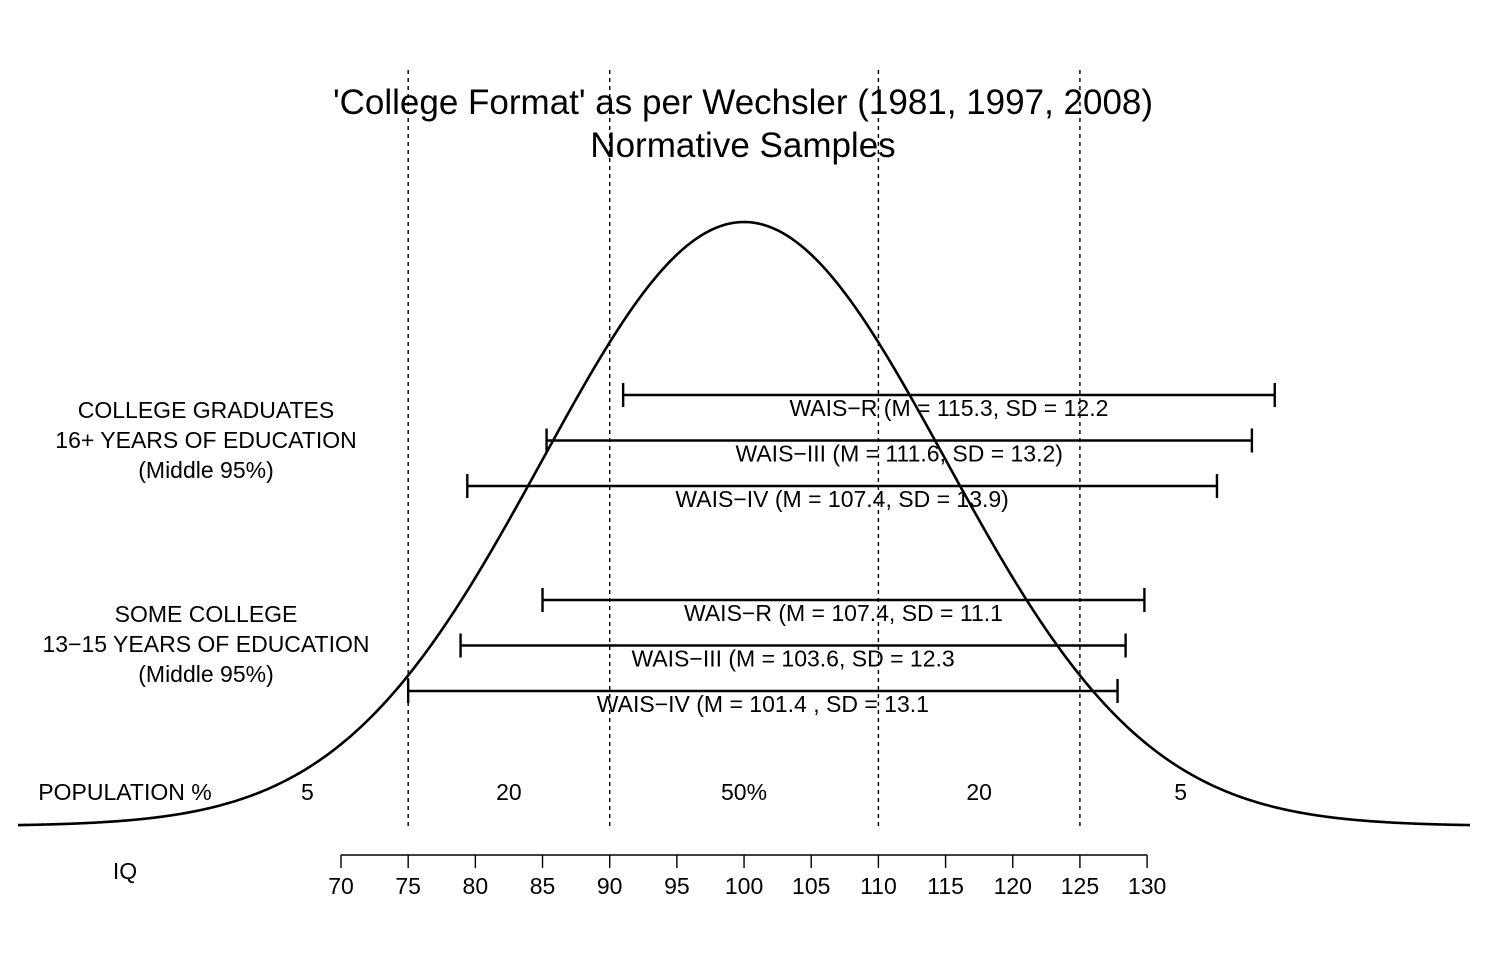  Describe the element at coordinates (898, 454) in the screenshot. I see `interval-label: WAIS−III (M = 111.6, SD = 13.2)` at that location.